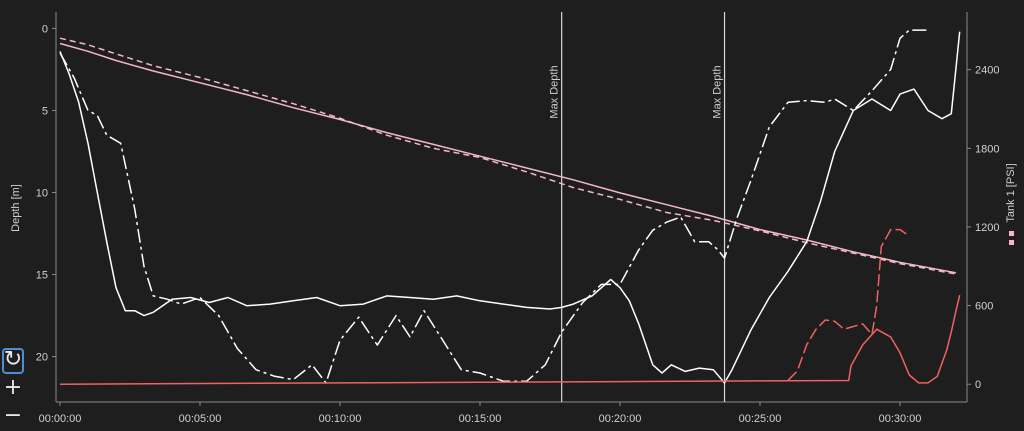 Image resolution: width=1024 pixels, height=431 pixels. What do you see at coordinates (760, 419) in the screenshot?
I see `x-tick-label: 00:25:00` at bounding box center [760, 419].